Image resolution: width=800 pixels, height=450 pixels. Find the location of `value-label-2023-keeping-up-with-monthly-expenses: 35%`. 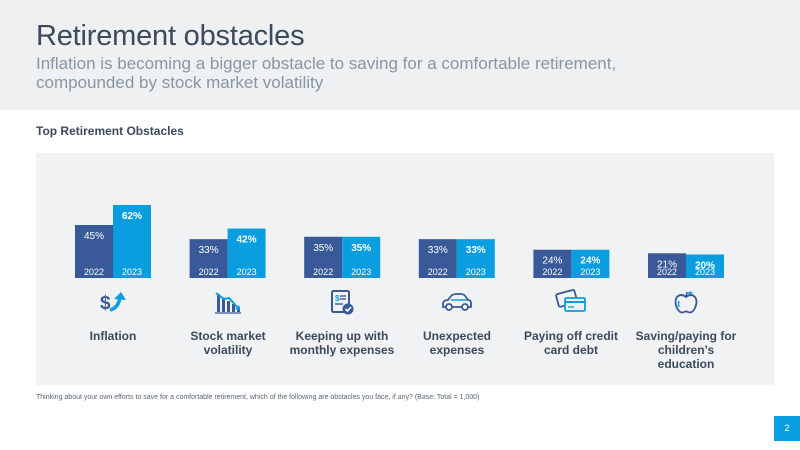

value-label-2023-keeping-up-with-monthly-expenses: 35% is located at coordinates (361, 248).